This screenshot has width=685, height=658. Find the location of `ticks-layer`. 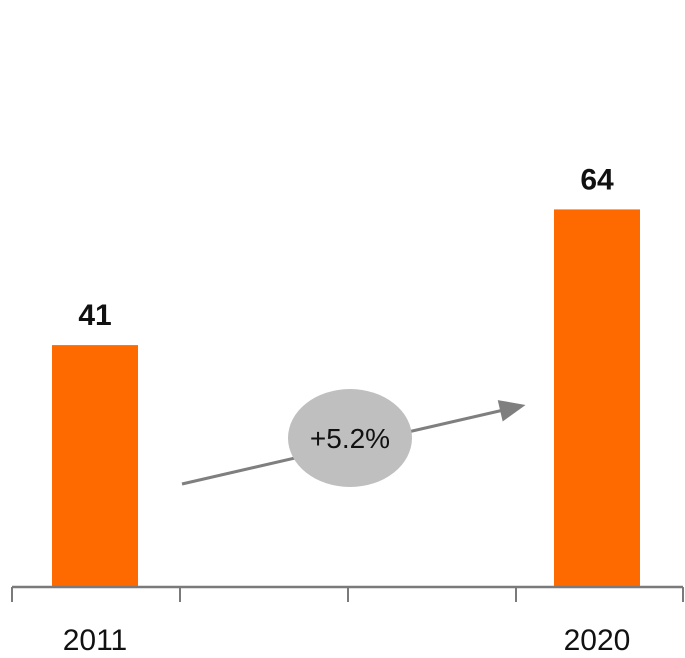

ticks-layer is located at coordinates (347, 594).